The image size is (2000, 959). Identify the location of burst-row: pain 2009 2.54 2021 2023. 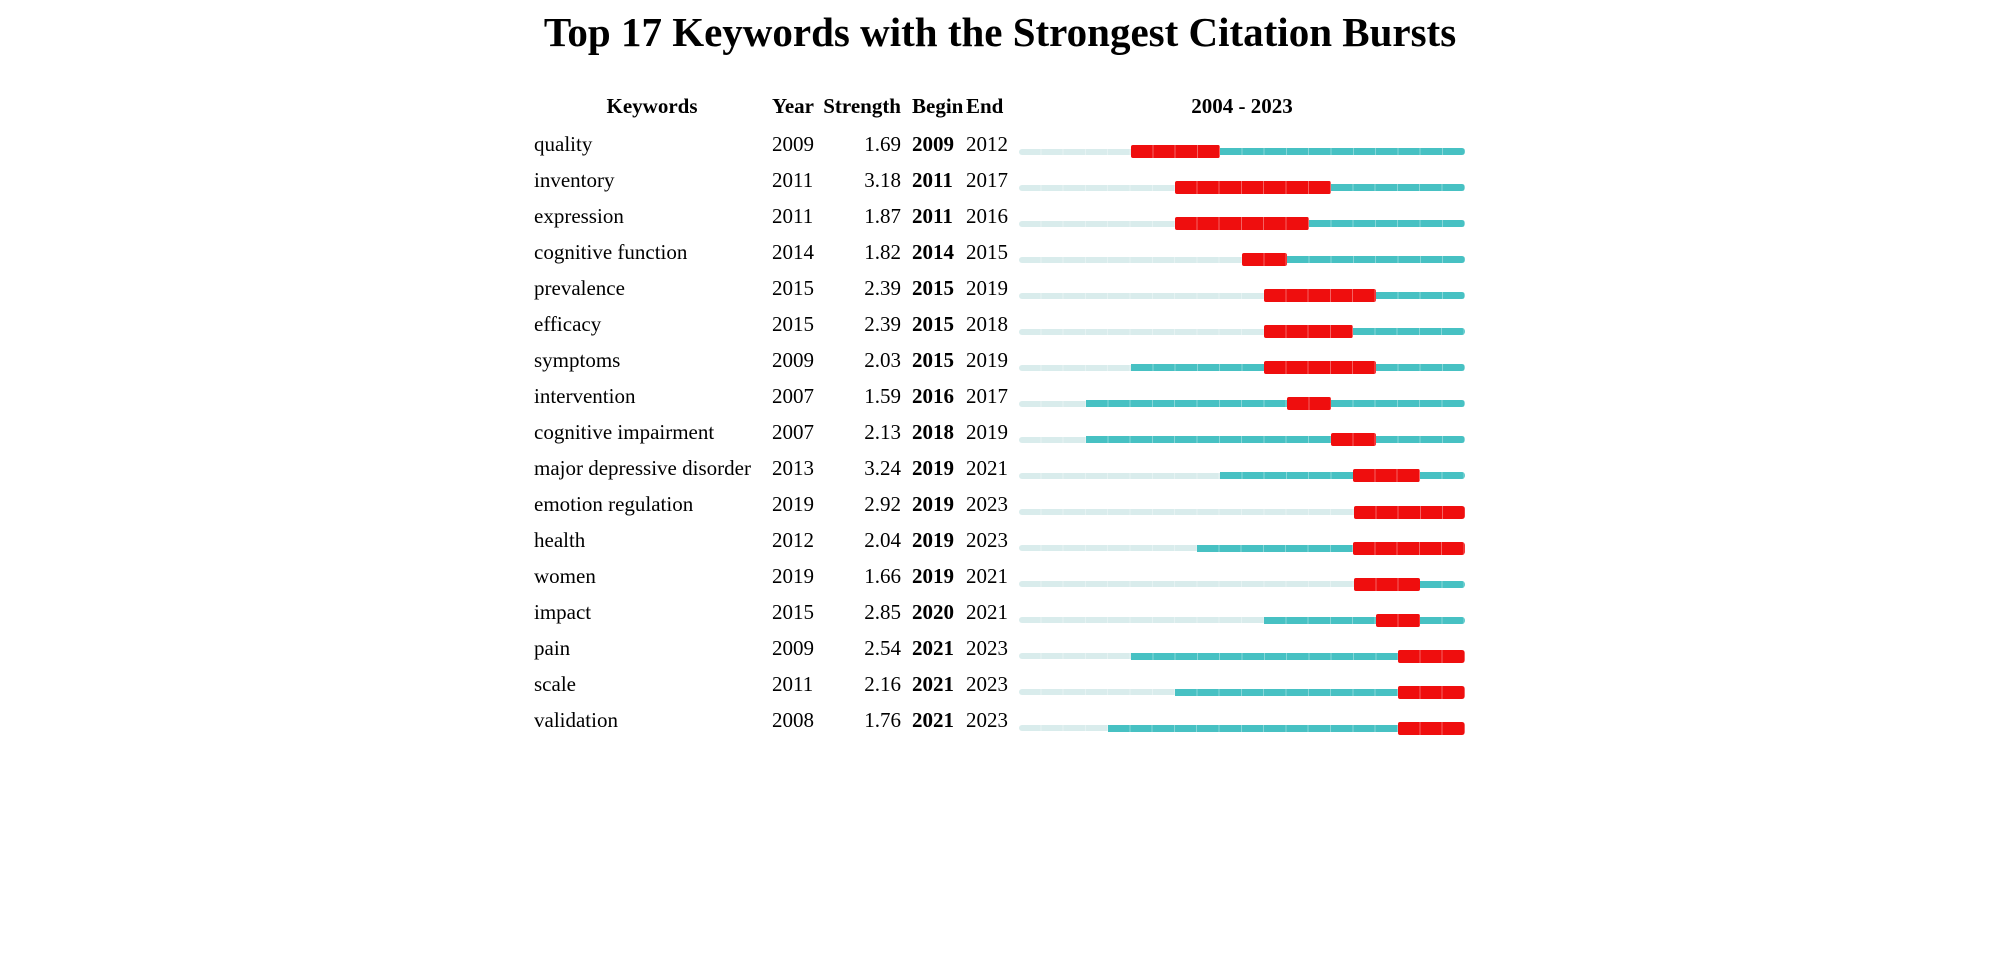
(1000, 655).